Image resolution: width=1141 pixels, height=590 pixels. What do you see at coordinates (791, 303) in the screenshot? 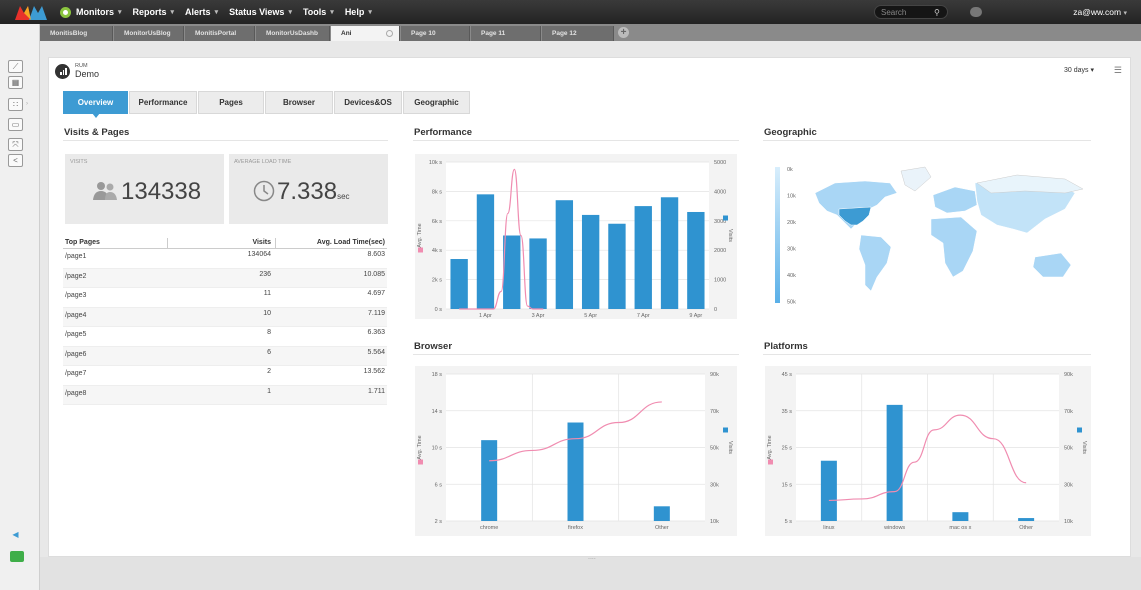
I see `map-legend-label: 50k` at bounding box center [791, 303].